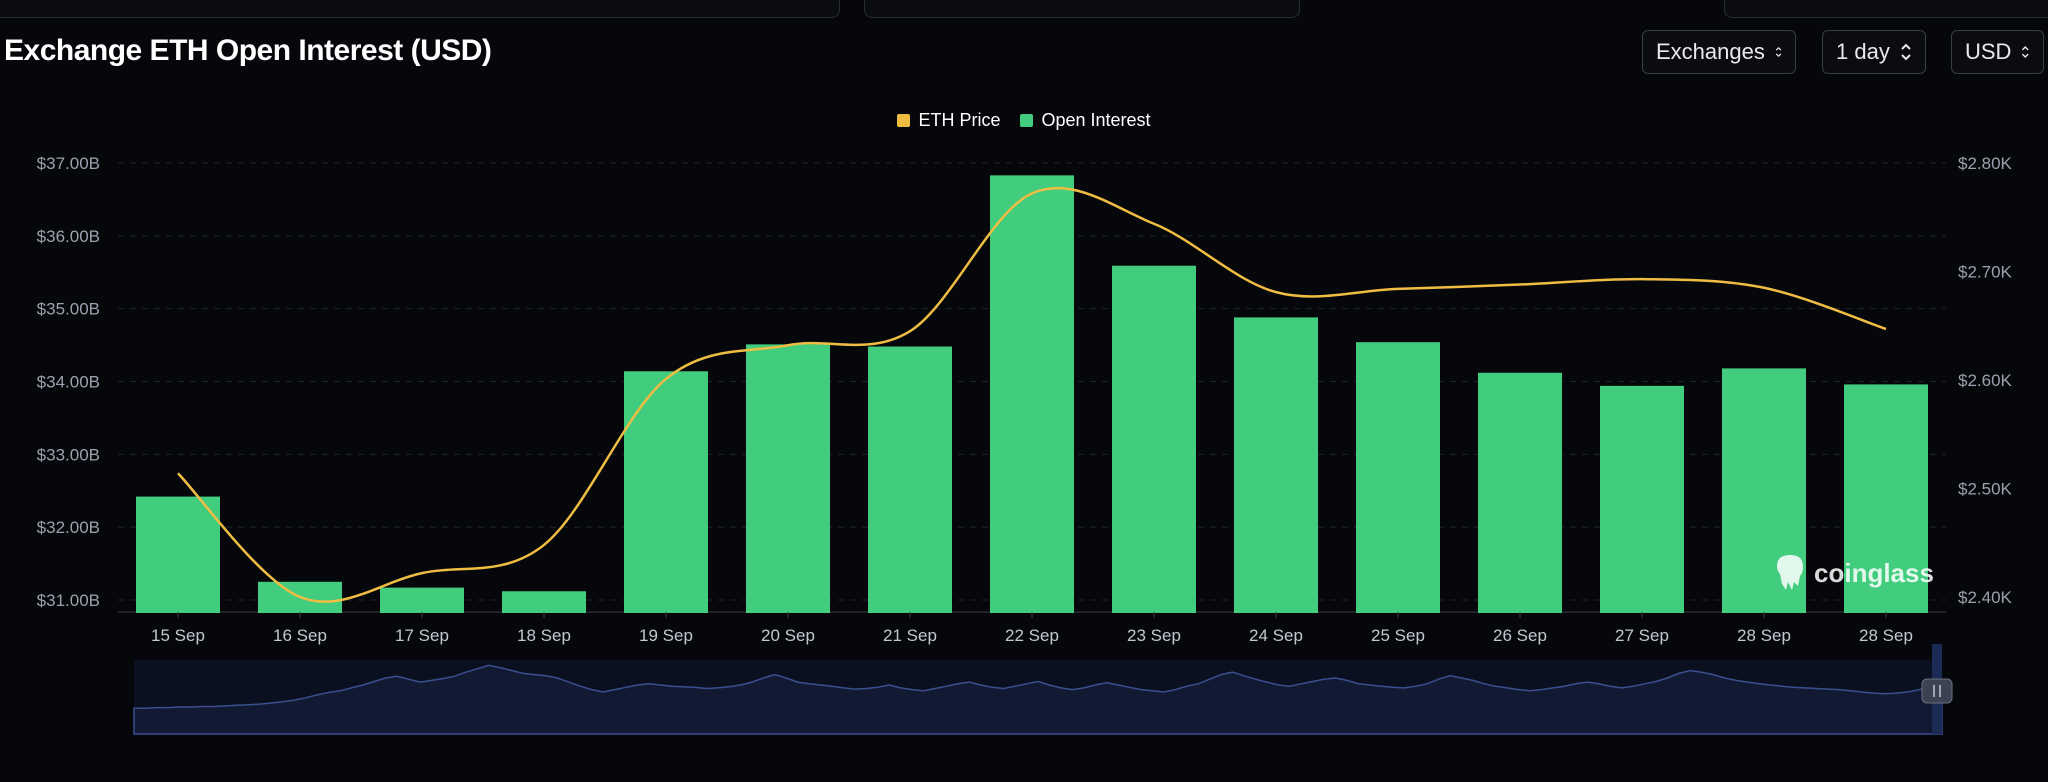 The image size is (2048, 782). What do you see at coordinates (1937, 691) in the screenshot?
I see `navigator-handle` at bounding box center [1937, 691].